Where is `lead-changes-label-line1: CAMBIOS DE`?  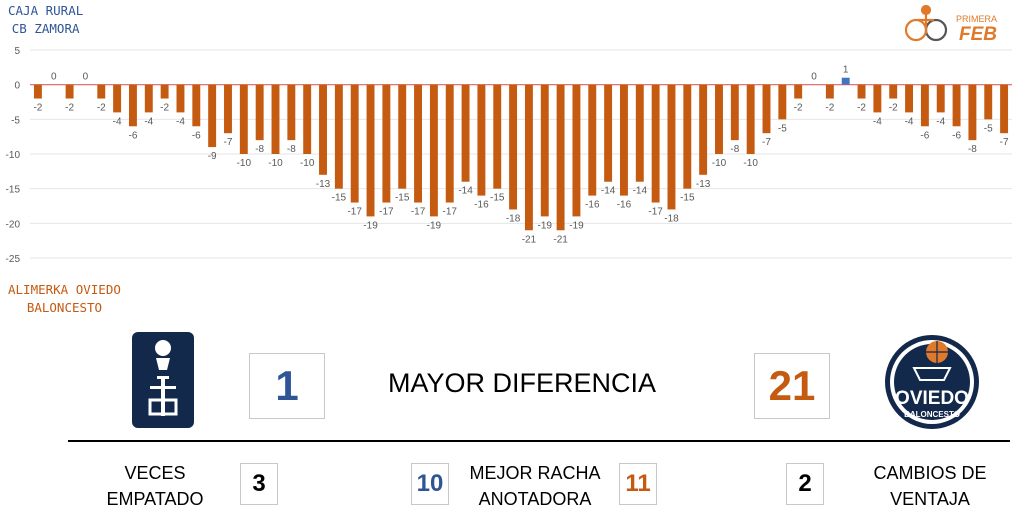 lead-changes-label-line1: CAMBIOS DE is located at coordinates (930, 473).